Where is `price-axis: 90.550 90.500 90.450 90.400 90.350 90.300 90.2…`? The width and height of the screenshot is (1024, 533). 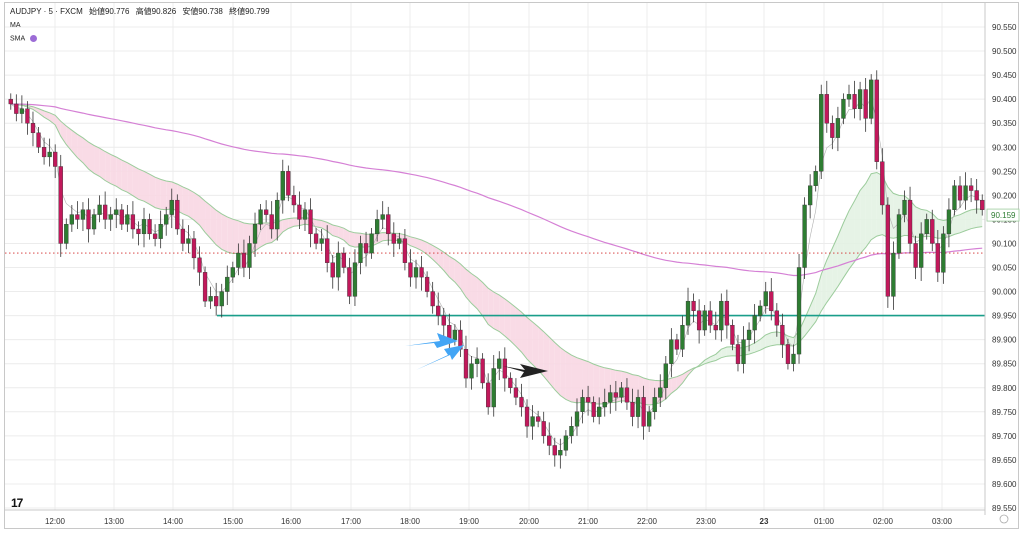
price-axis: 90.550 90.500 90.450 90.400 90.350 90.300 90.2… is located at coordinates (1002, 263).